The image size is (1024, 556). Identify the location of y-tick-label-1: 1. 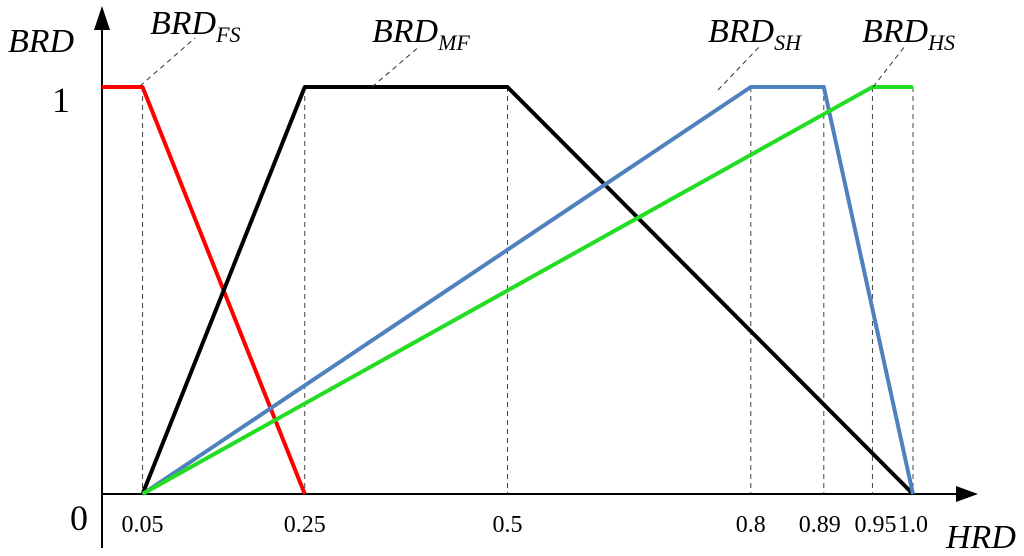
(61, 100).